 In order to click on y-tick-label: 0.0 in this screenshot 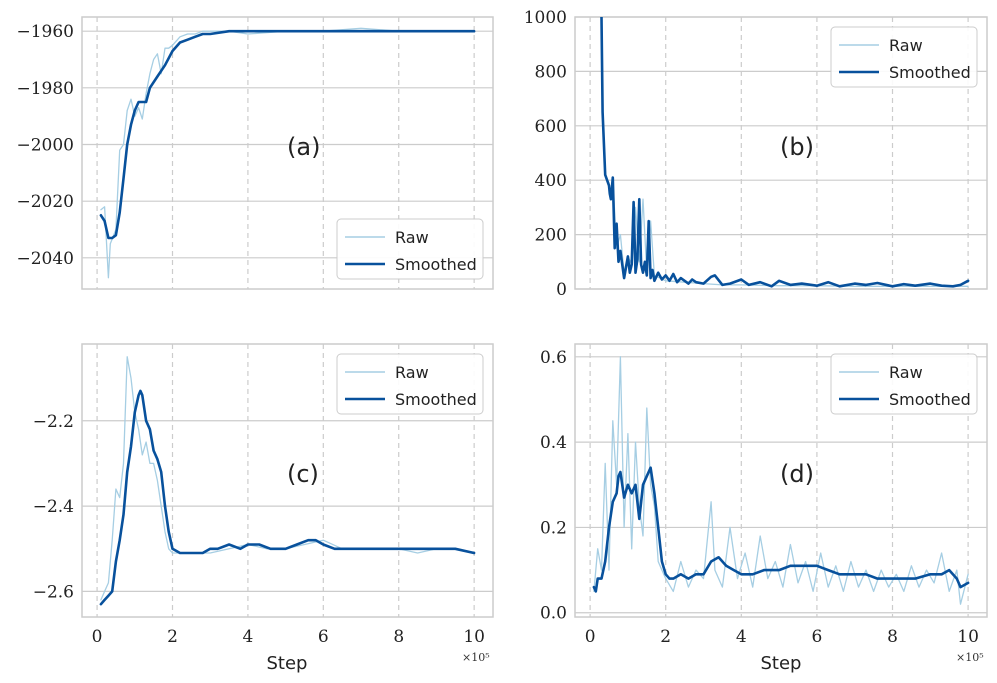, I will do `click(553, 614)`.